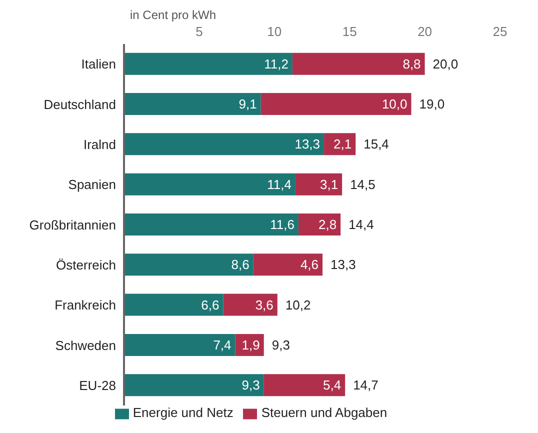 The height and width of the screenshot is (433, 538). What do you see at coordinates (222, 344) in the screenshot?
I see `data-label: 7,4` at bounding box center [222, 344].